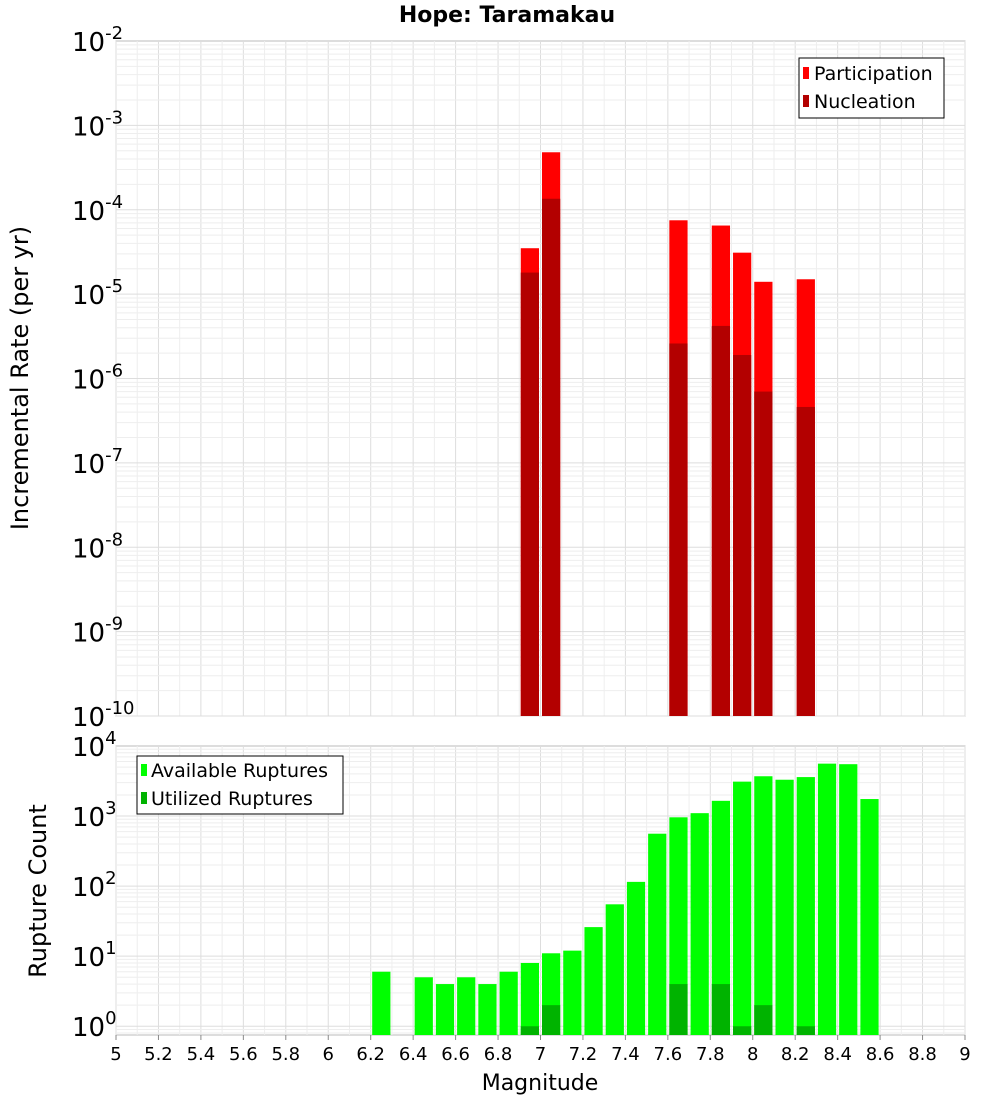 This screenshot has width=1000, height=1100. Describe the element at coordinates (752, 1054) in the screenshot. I see `x-tick-label: 8` at that location.